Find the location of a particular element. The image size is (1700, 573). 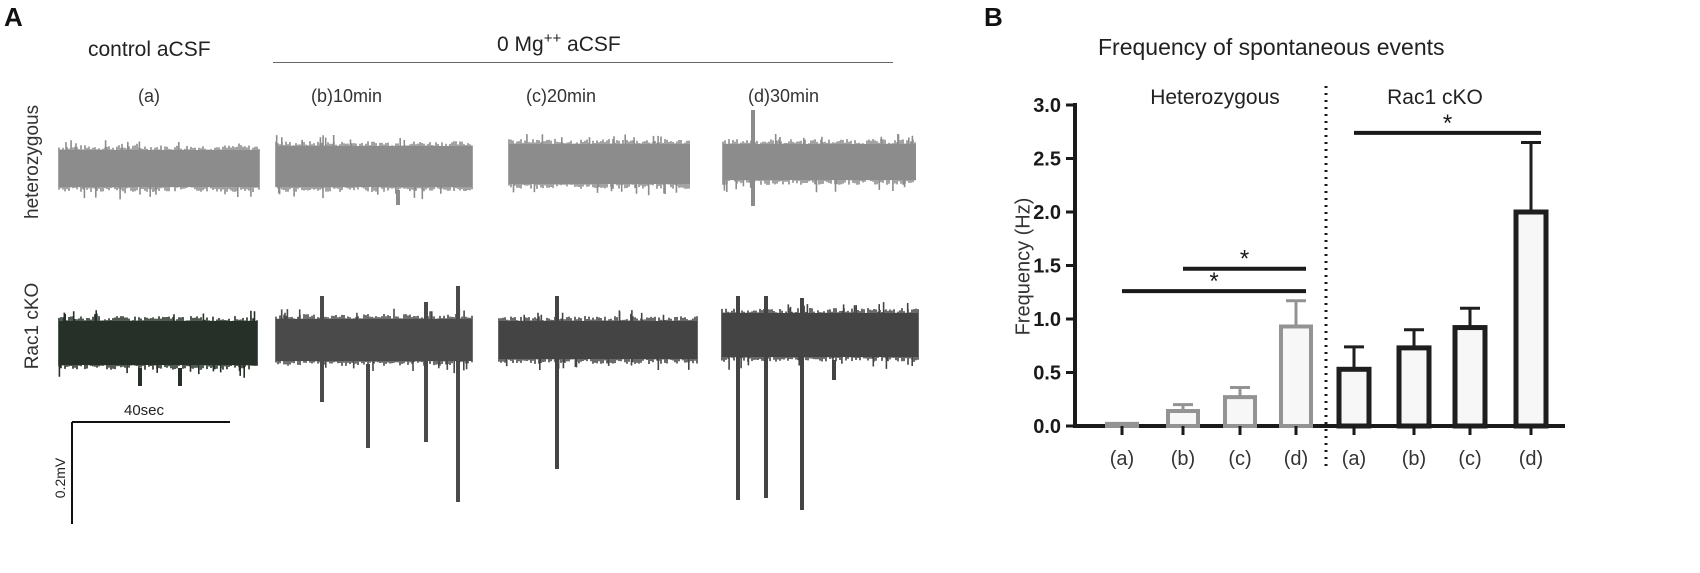

treatment-header-line is located at coordinates (583, 62).